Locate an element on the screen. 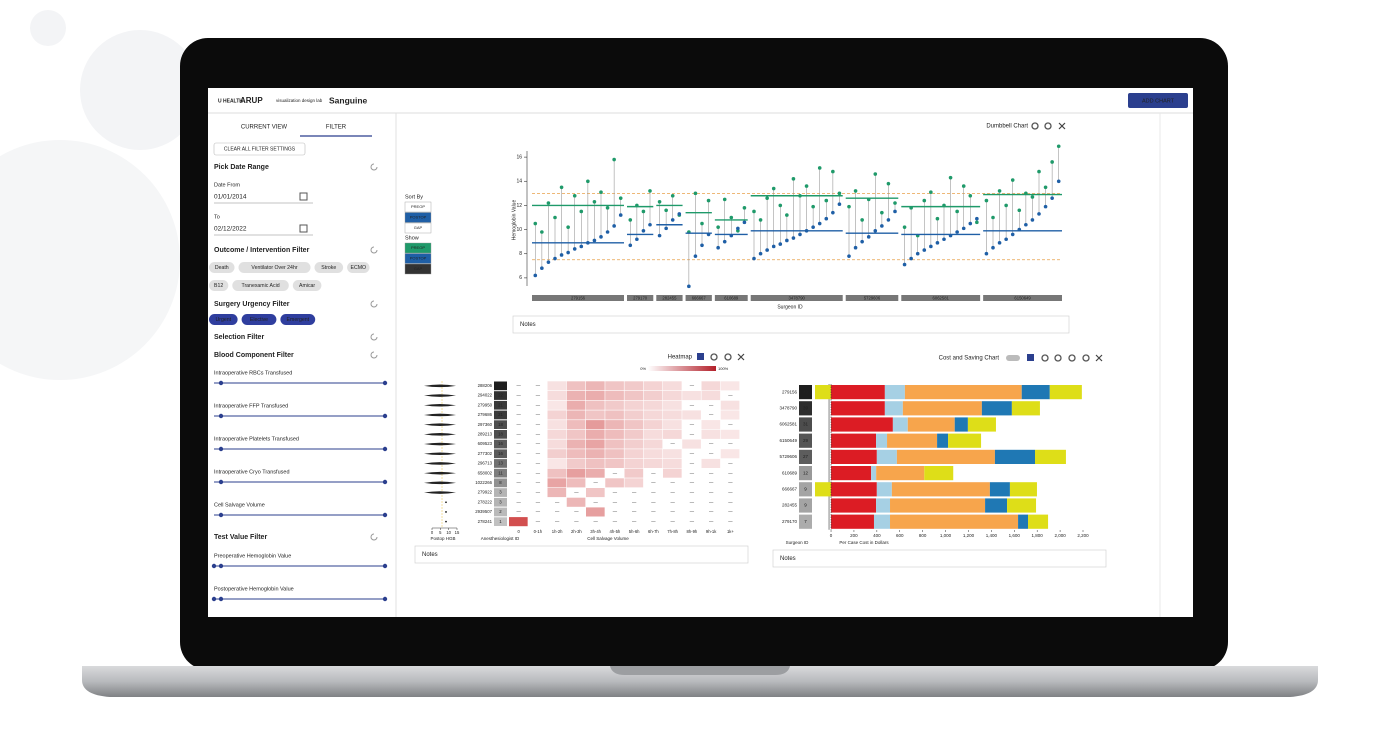 The width and height of the screenshot is (1400, 735). chip-label: Elective is located at coordinates (259, 320).